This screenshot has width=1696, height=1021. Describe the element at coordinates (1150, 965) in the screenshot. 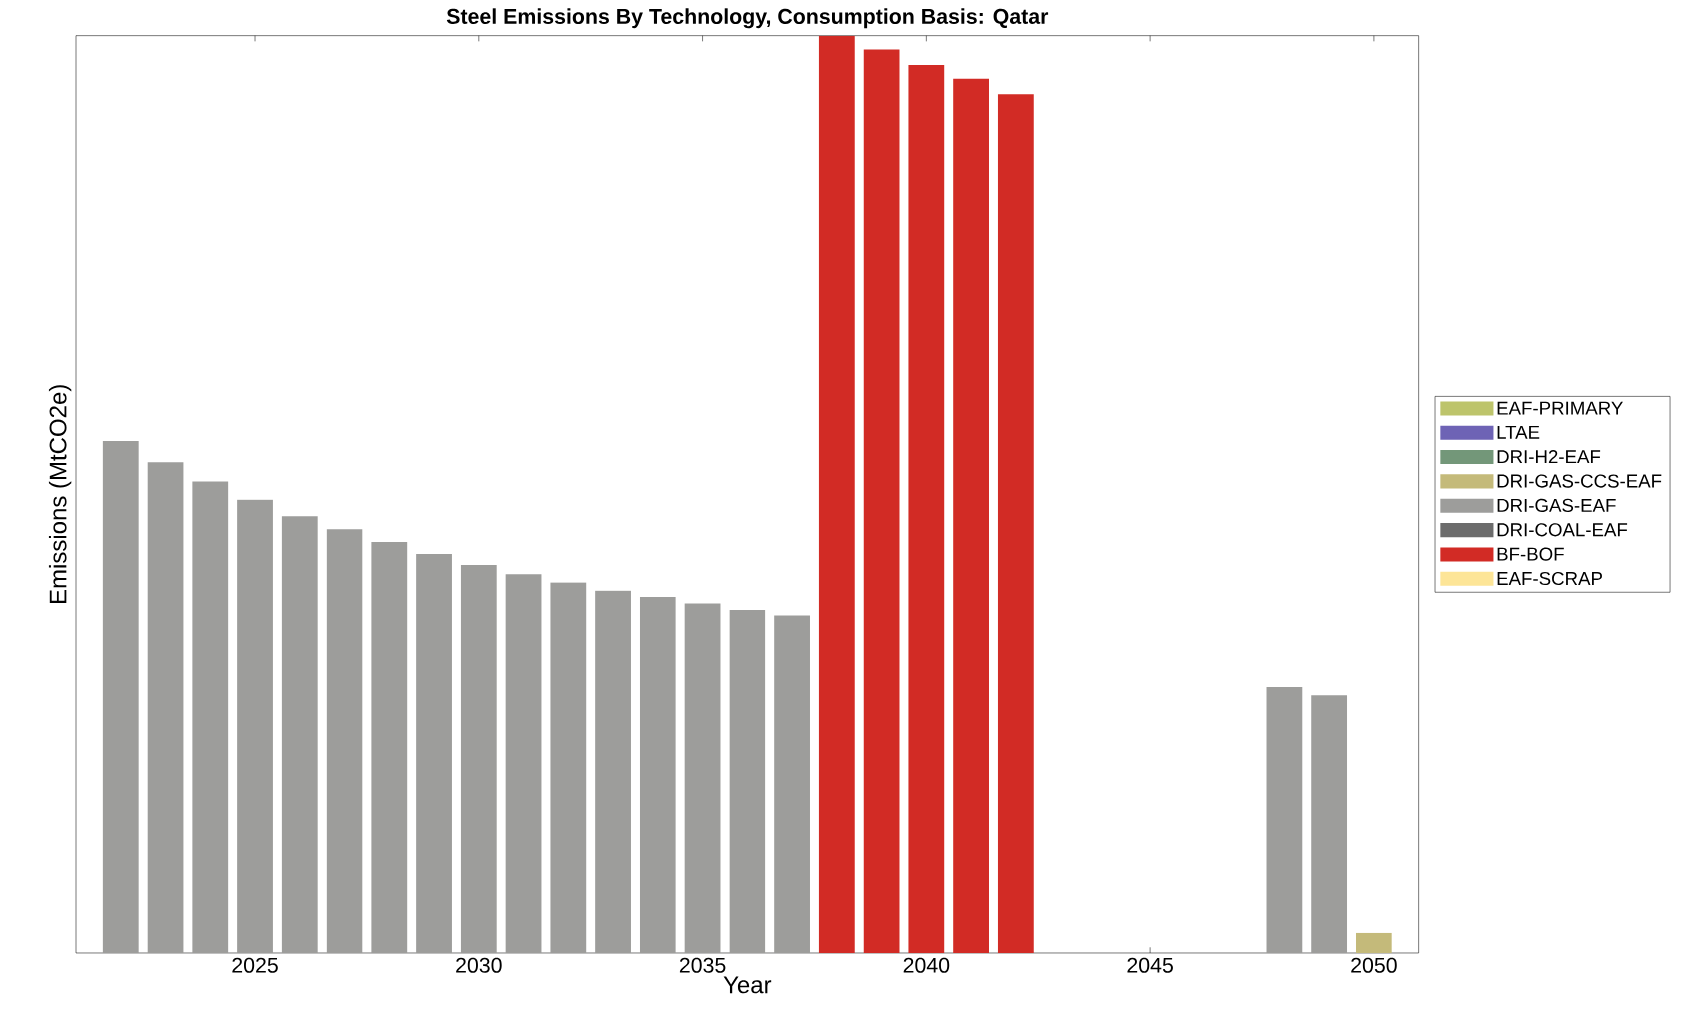

I see `x-tick-label: 2045` at that location.